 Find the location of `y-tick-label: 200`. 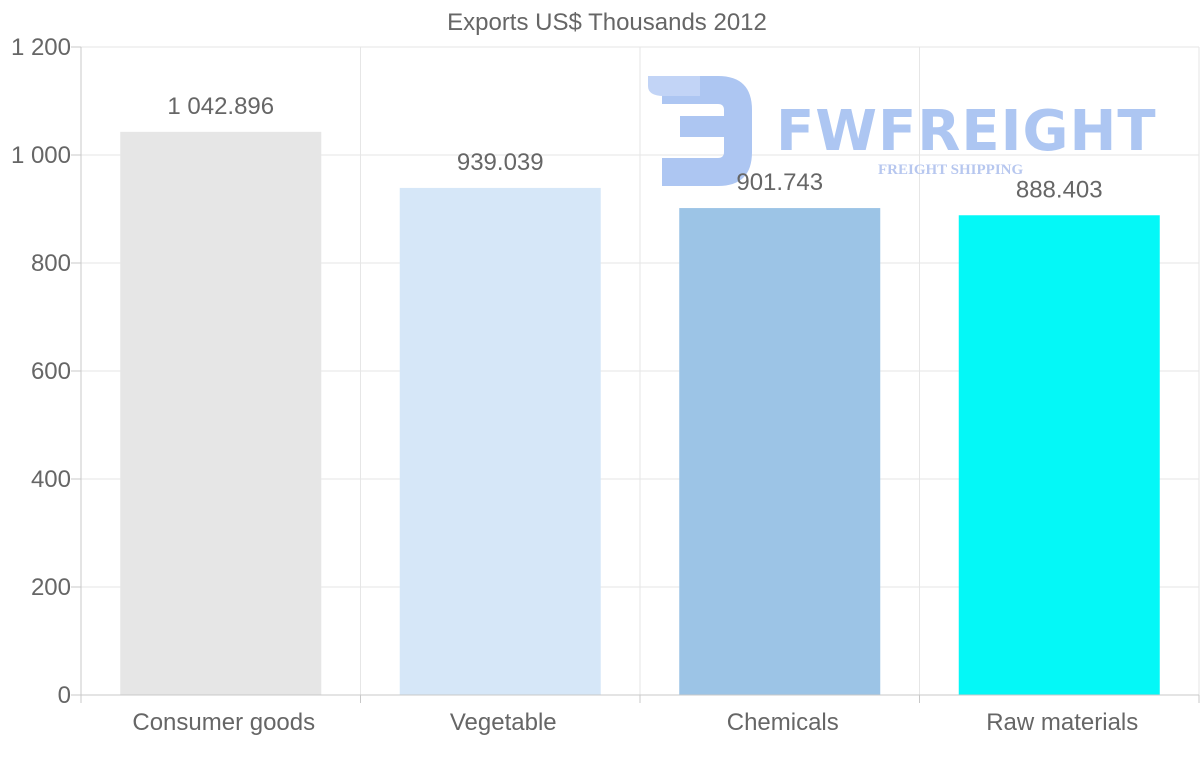

y-tick-label: 200 is located at coordinates (51, 587).